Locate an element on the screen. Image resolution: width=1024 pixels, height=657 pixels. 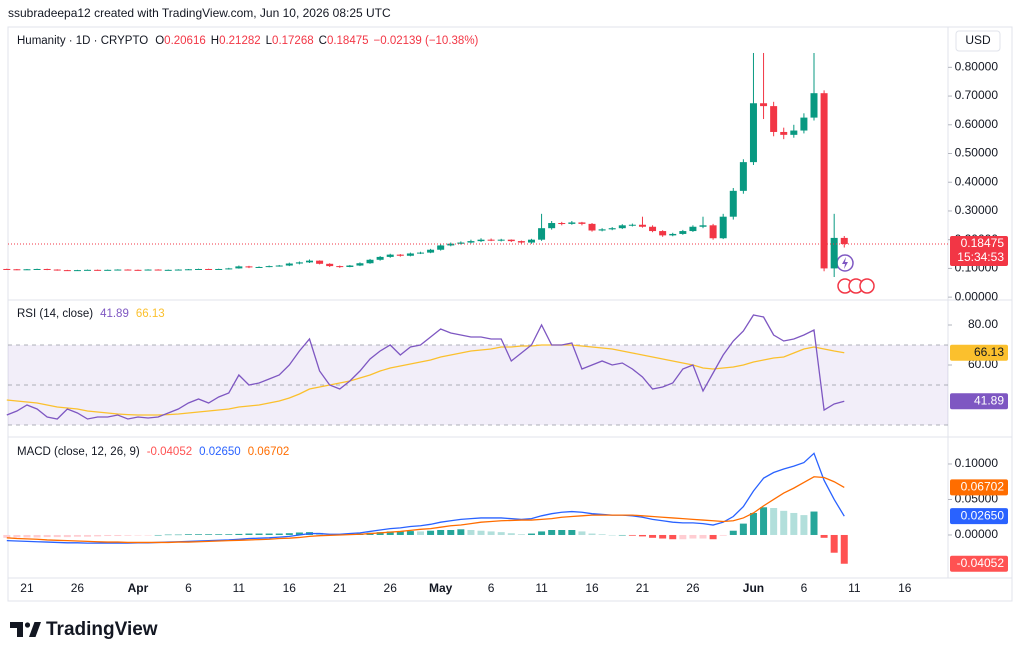
series-last-label: 66.13 is located at coordinates (989, 352).